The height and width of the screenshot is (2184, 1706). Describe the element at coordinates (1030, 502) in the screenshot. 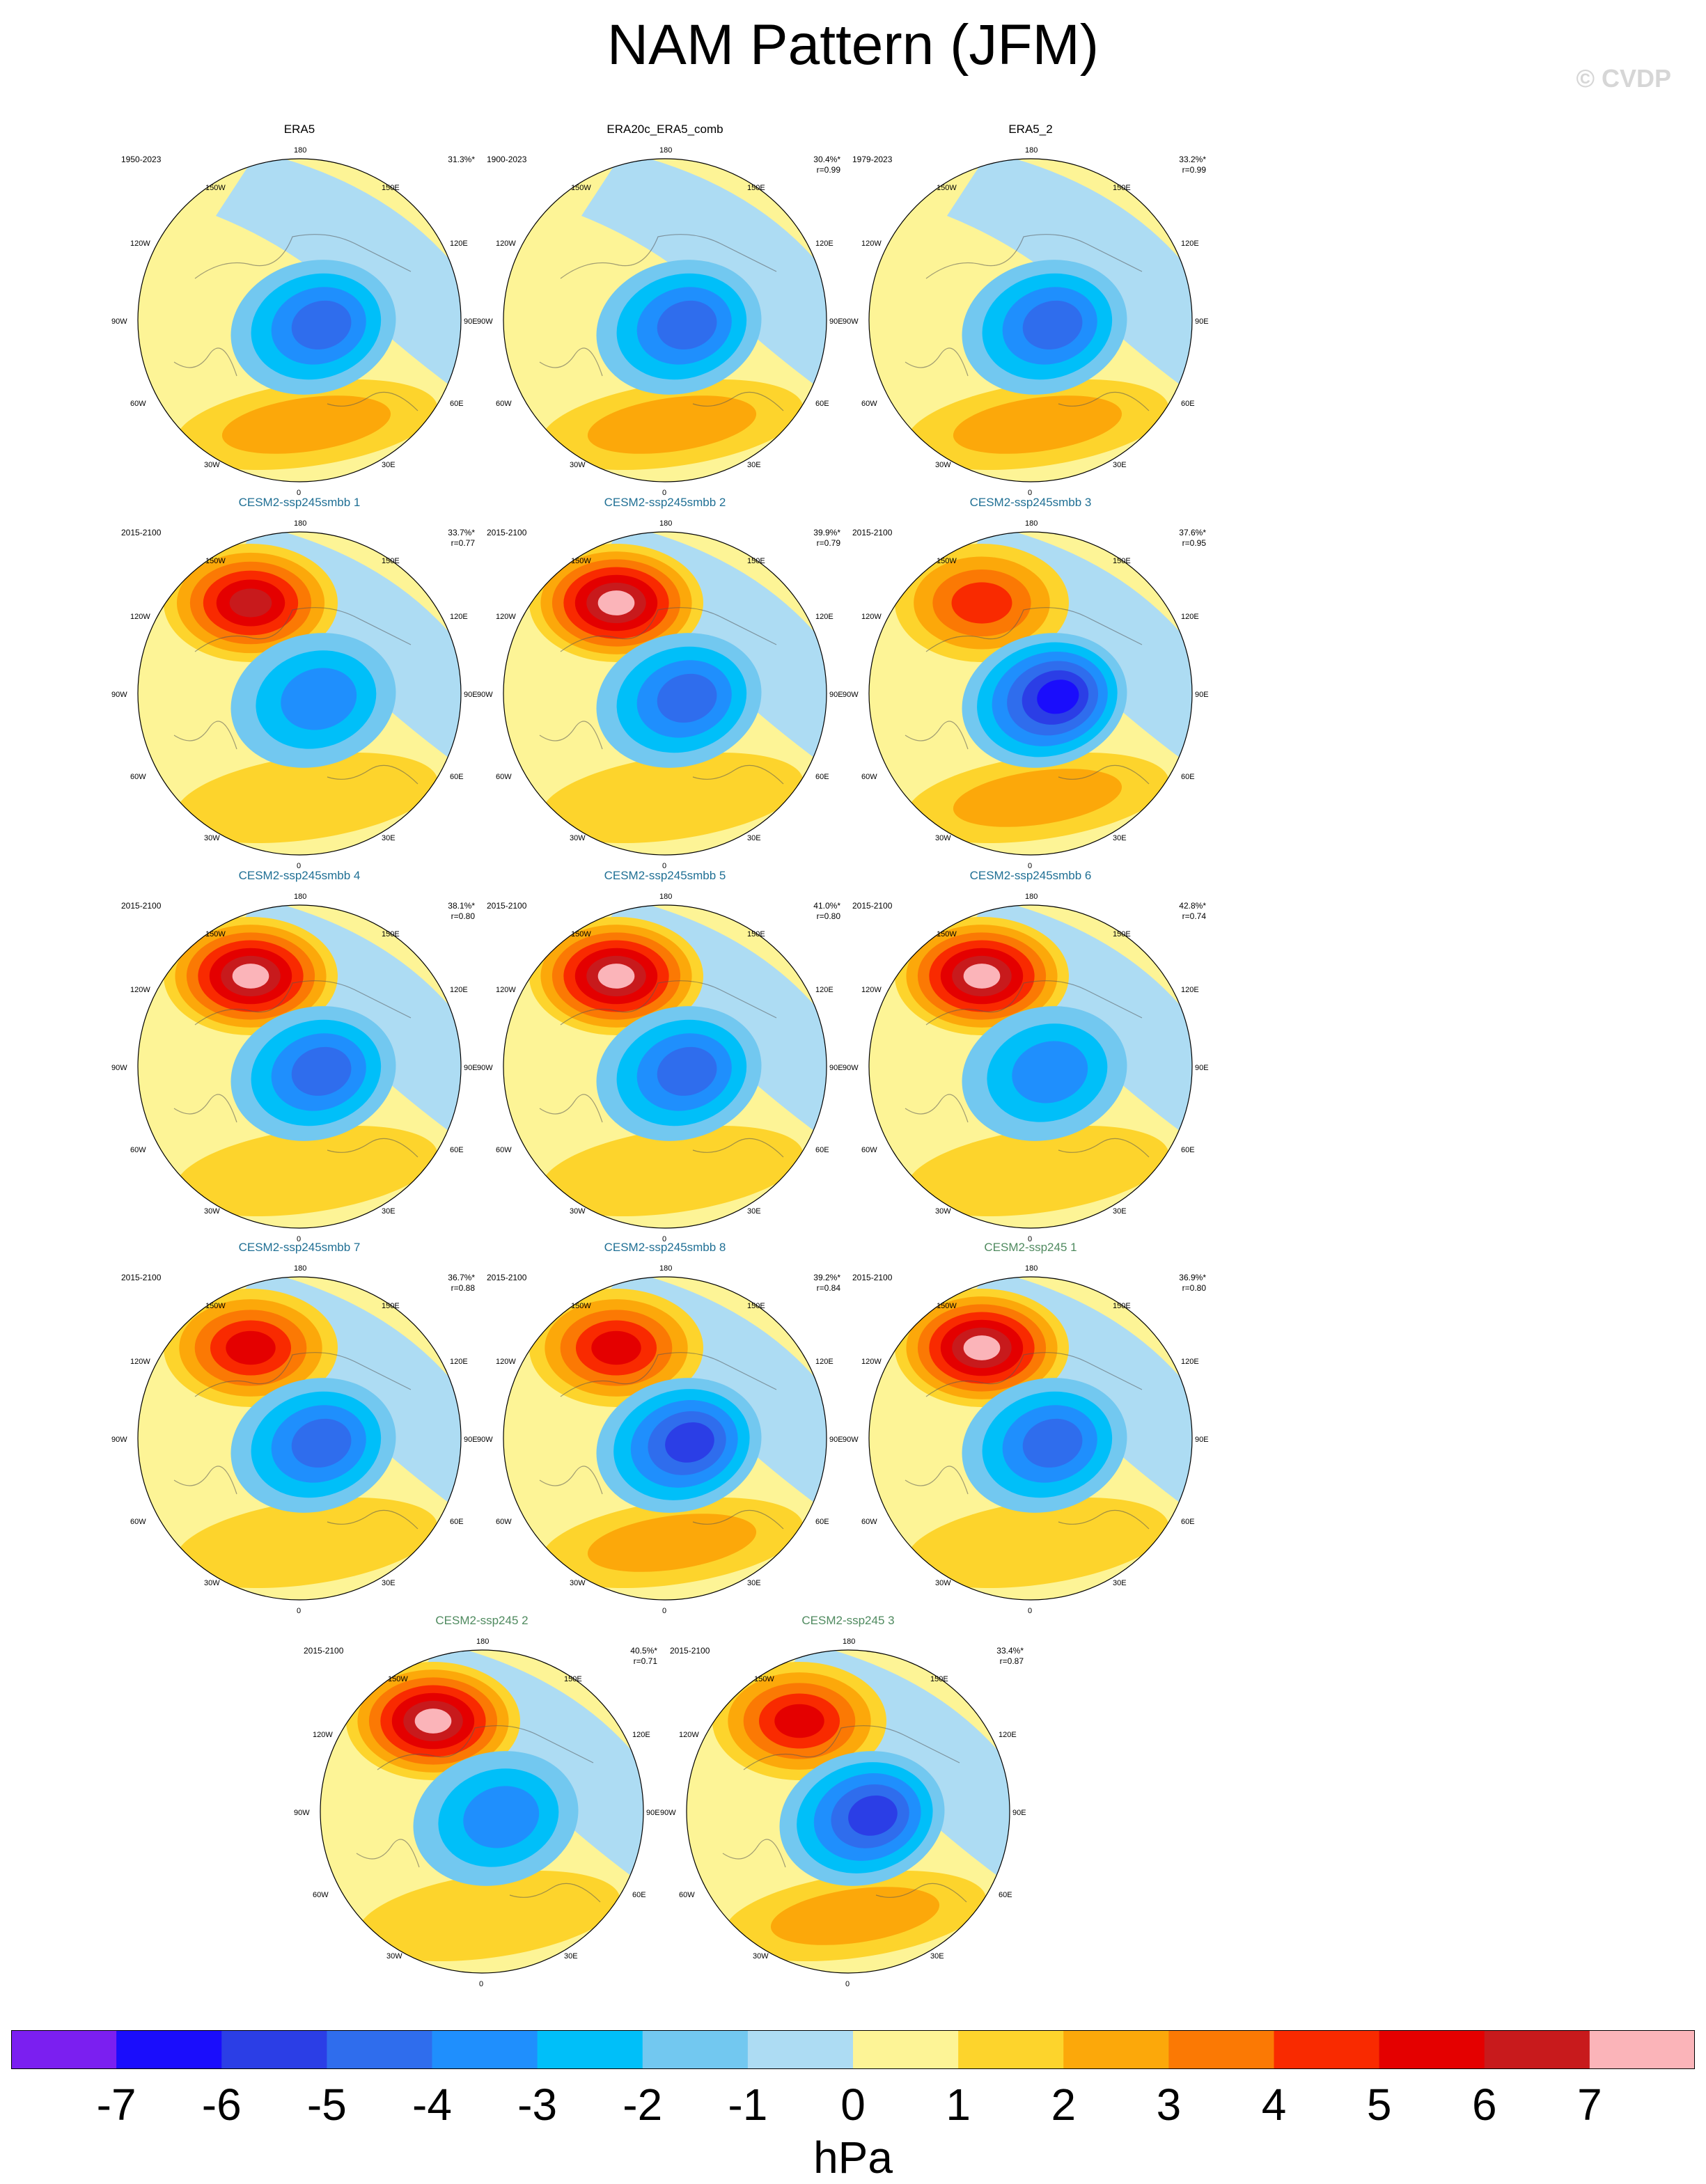

I see `panel-title: CESM2-ssp245smbb 3` at that location.